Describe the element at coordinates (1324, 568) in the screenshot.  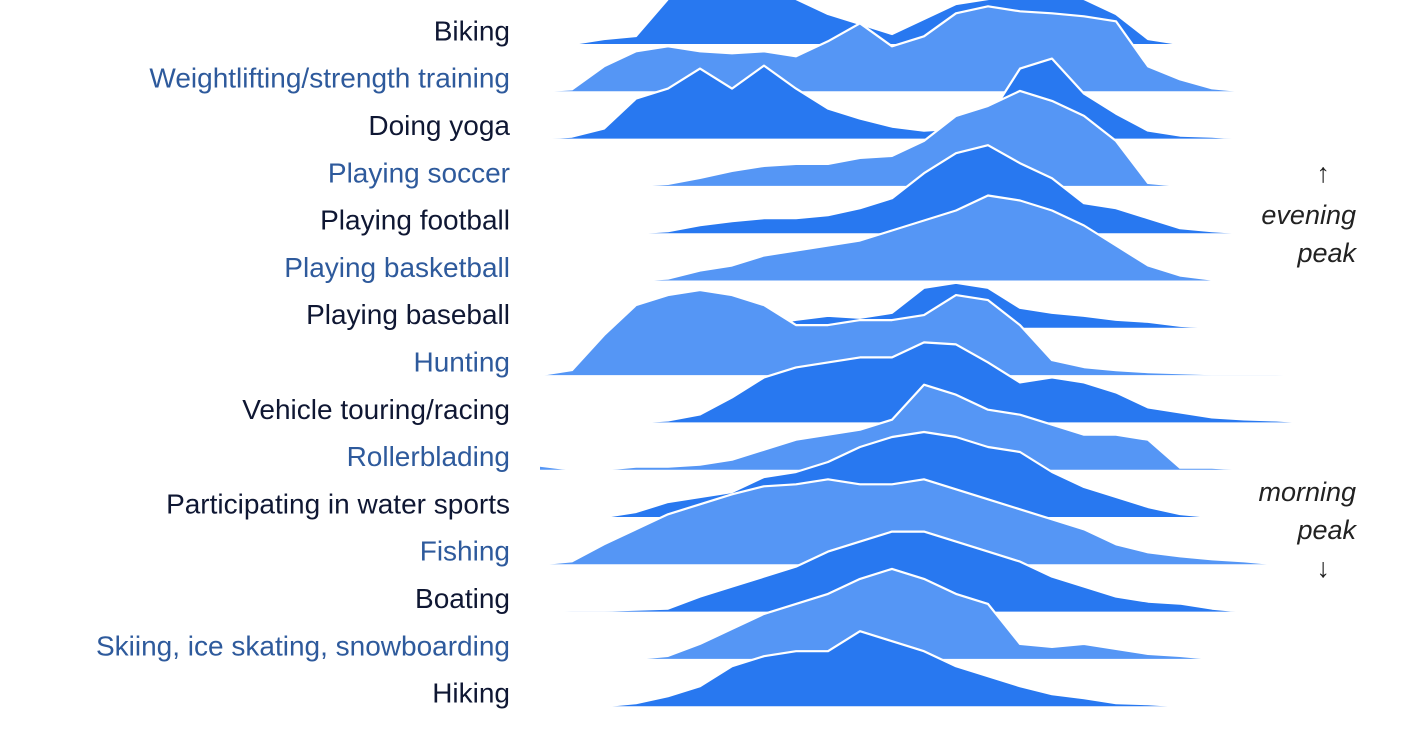
I see `annotation: ↓` at that location.